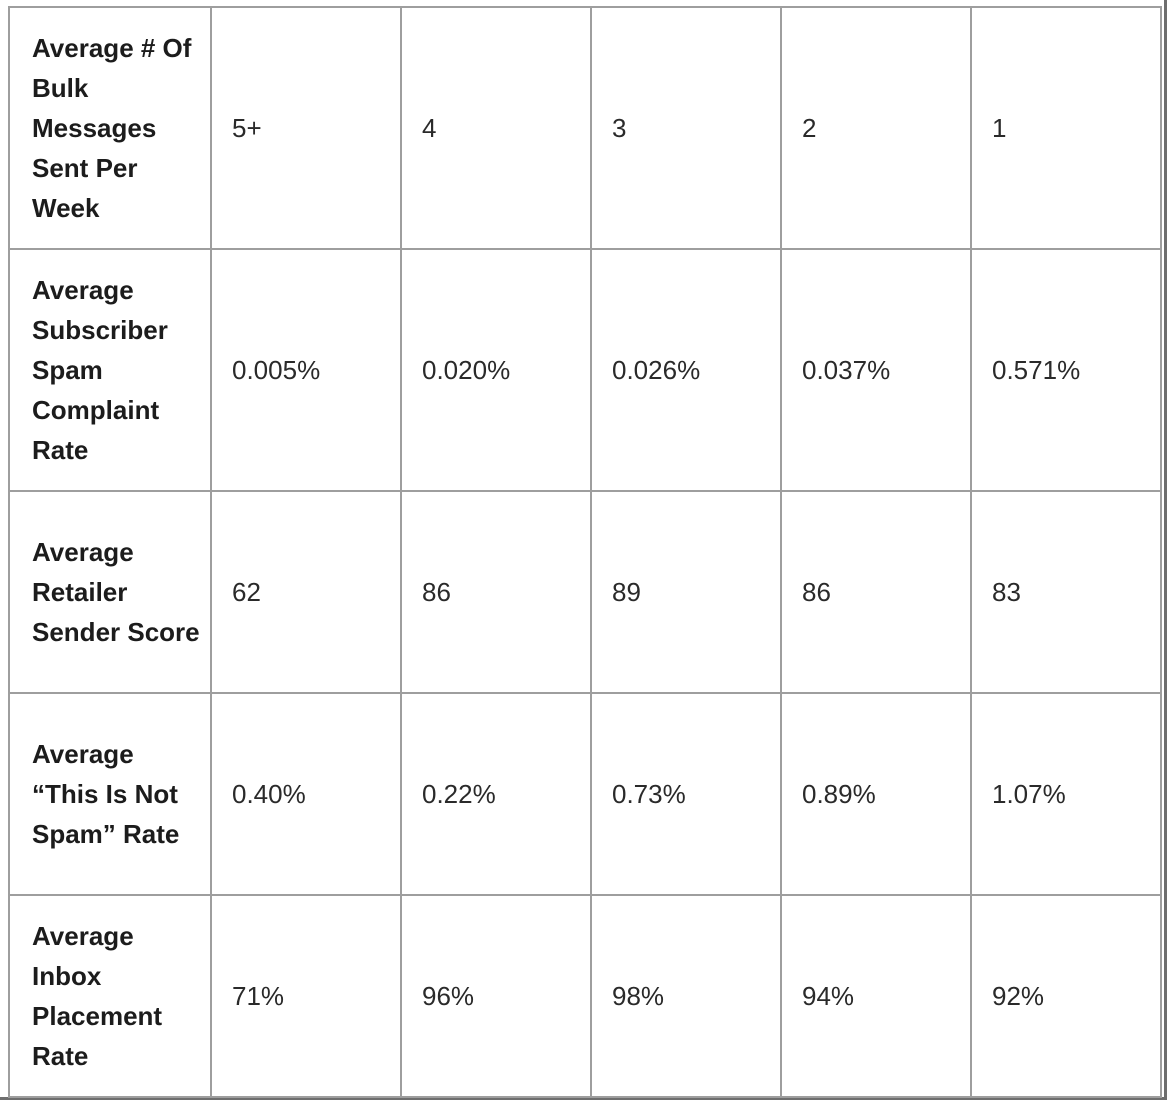  I want to click on row-header-messages-per-week: Average # Of Bulk Messages Sent Per Week, so click(110, 128).